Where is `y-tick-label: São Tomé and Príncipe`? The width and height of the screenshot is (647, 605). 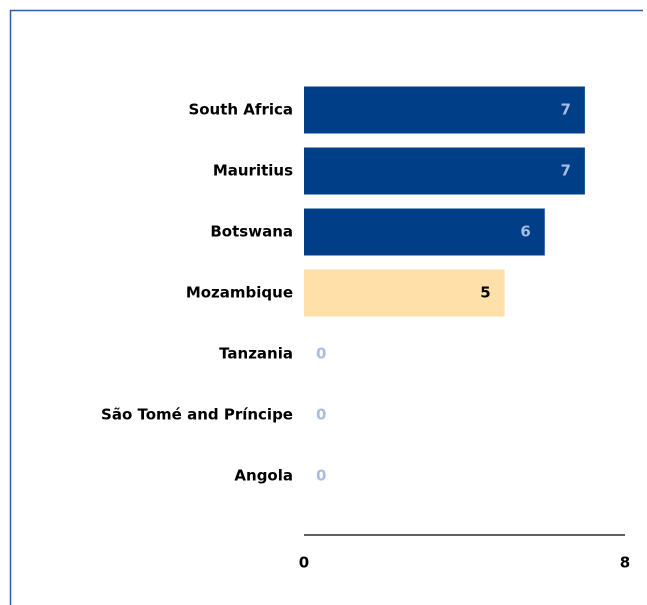
y-tick-label: São Tomé and Príncipe is located at coordinates (197, 415).